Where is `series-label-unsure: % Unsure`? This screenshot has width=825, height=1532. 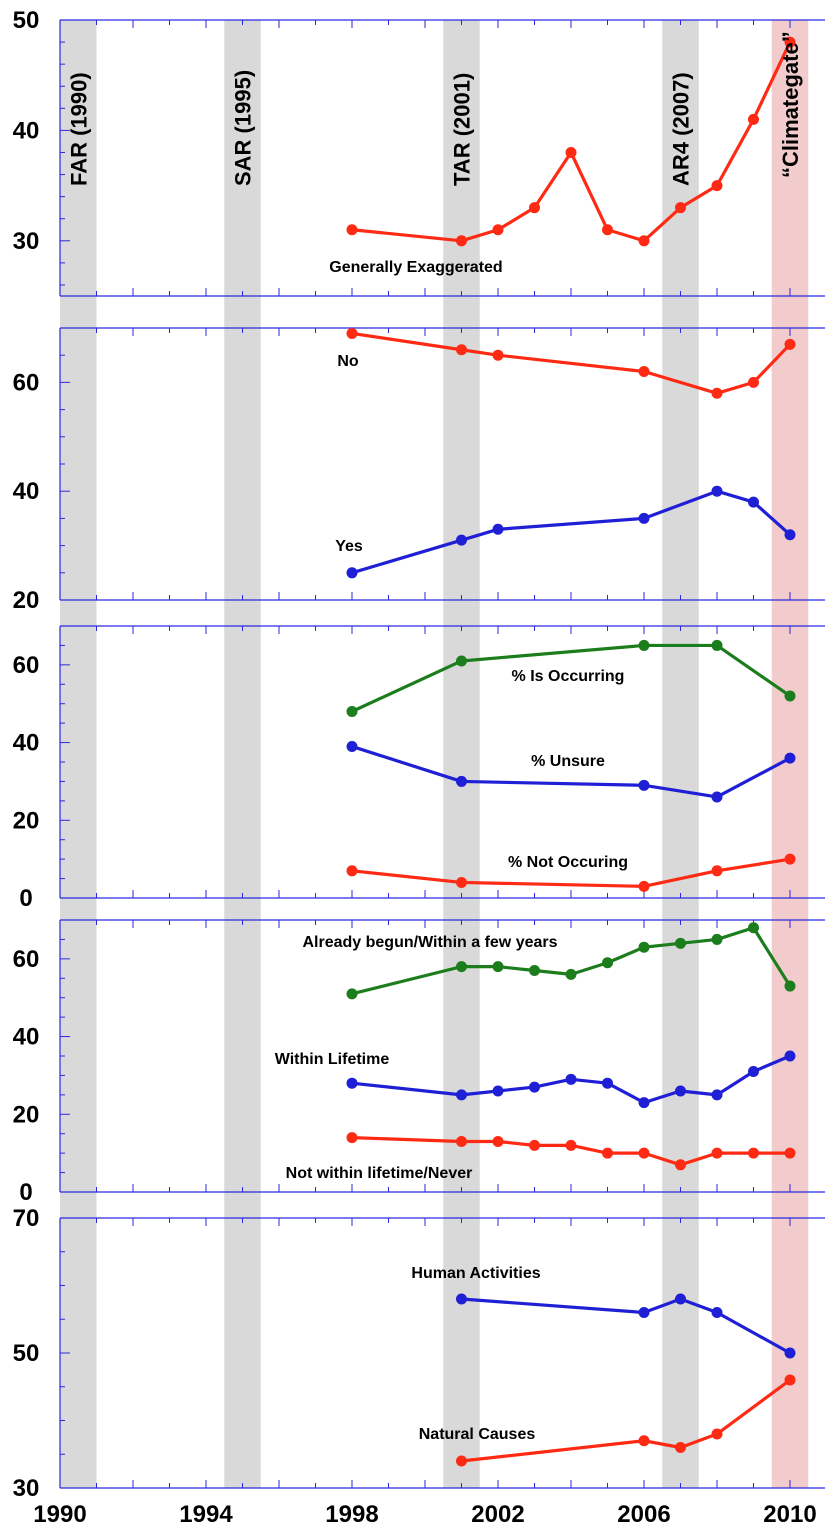
series-label-unsure: % Unsure is located at coordinates (568, 761).